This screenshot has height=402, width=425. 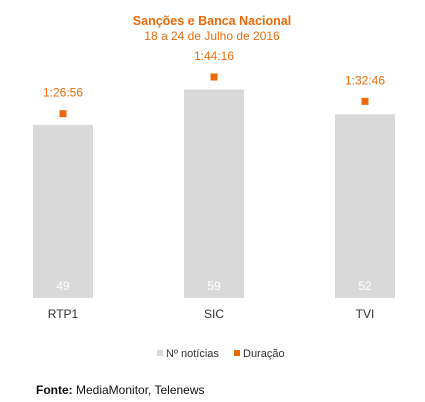 I want to click on legend-label-duration: Duração, so click(x=264, y=354).